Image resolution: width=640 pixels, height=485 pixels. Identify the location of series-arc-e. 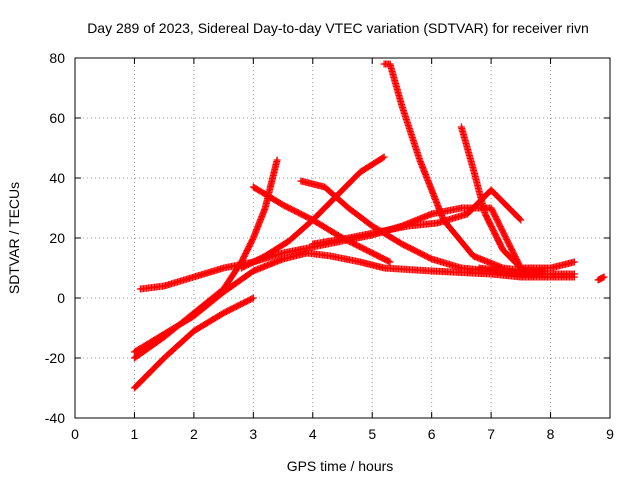
(312, 212).